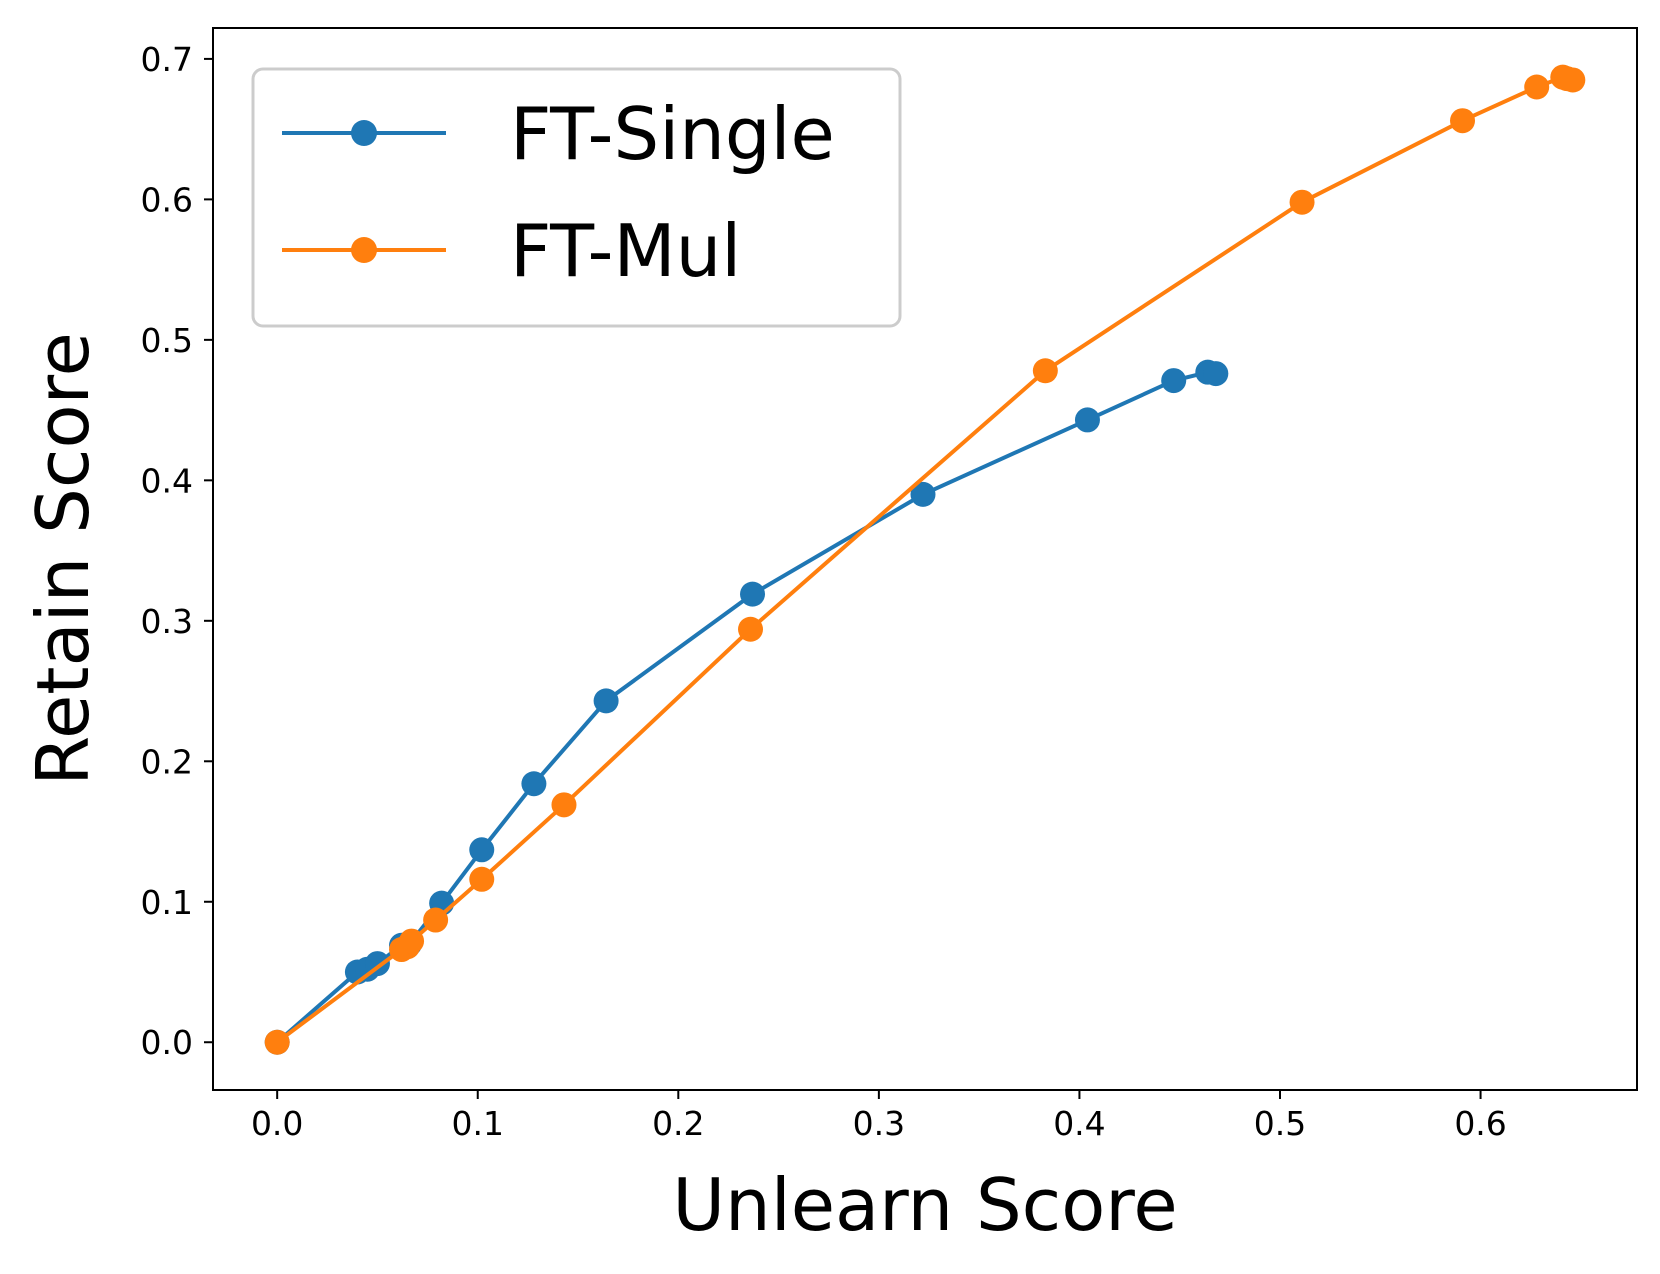 The image size is (1660, 1274). What do you see at coordinates (167, 59) in the screenshot?
I see `y-tick-label: 0.7` at bounding box center [167, 59].